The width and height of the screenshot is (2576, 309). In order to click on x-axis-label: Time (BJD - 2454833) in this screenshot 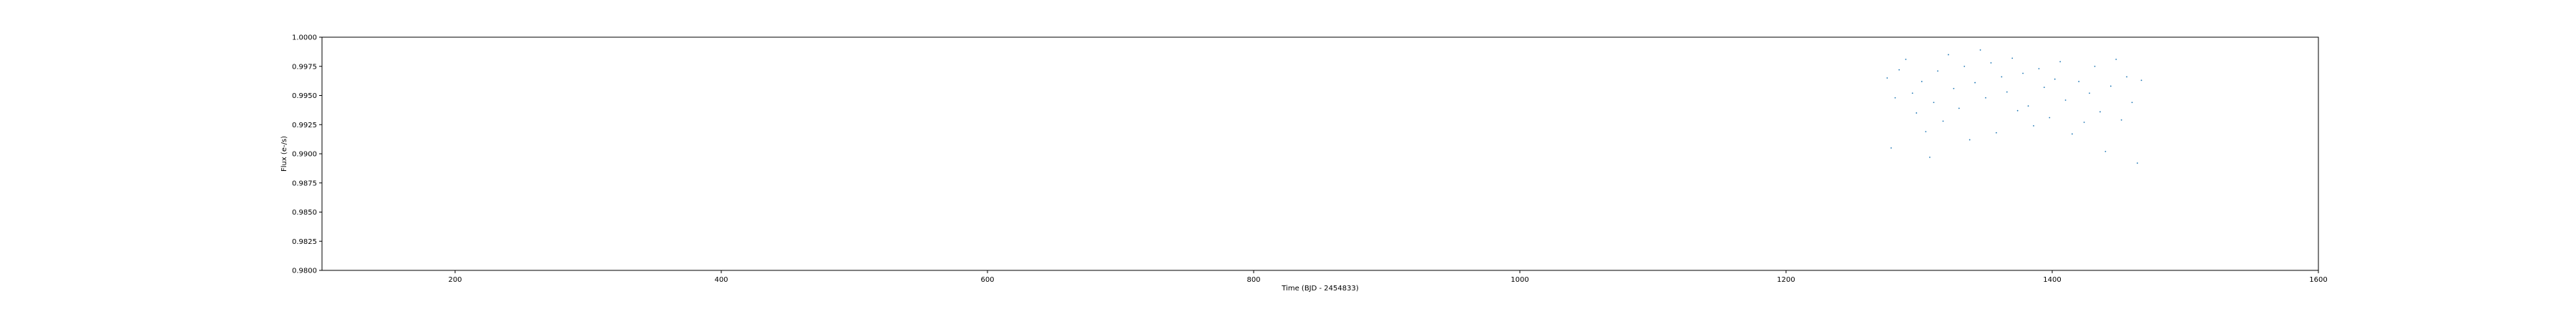, I will do `click(1320, 289)`.